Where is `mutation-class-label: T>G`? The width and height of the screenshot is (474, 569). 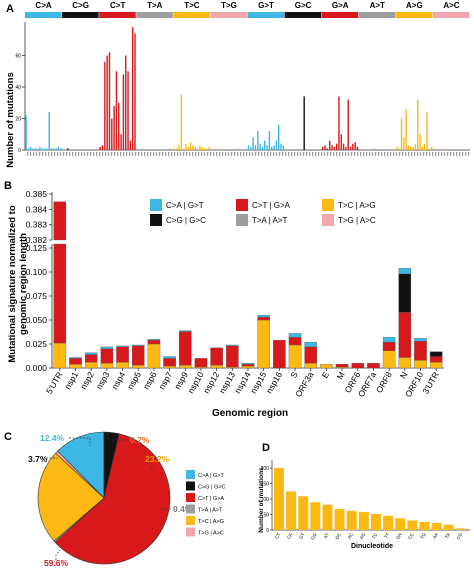
mutation-class-label: T>G is located at coordinates (229, 5).